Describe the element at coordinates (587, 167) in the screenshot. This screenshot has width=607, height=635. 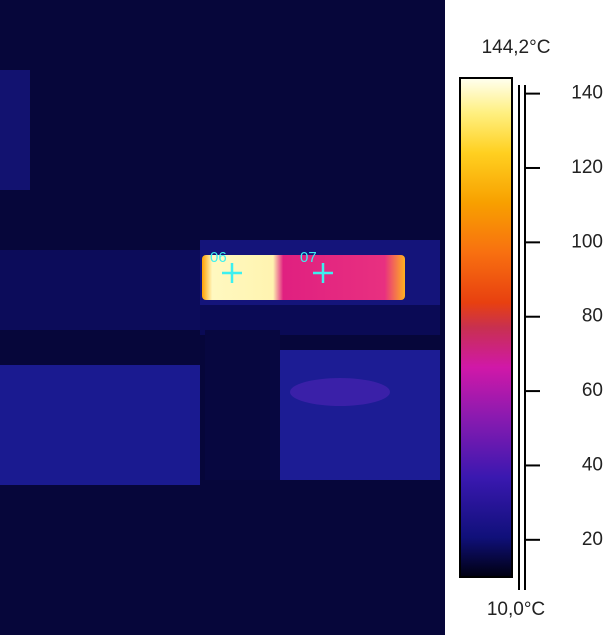
I see `tick-label: 120` at that location.